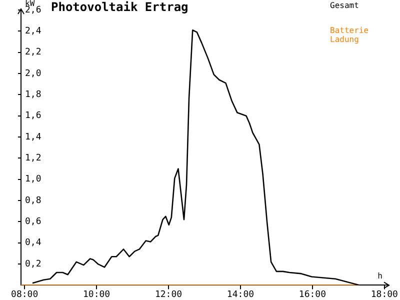  I want to click on x-tick-label: 14:00, so click(240, 295).